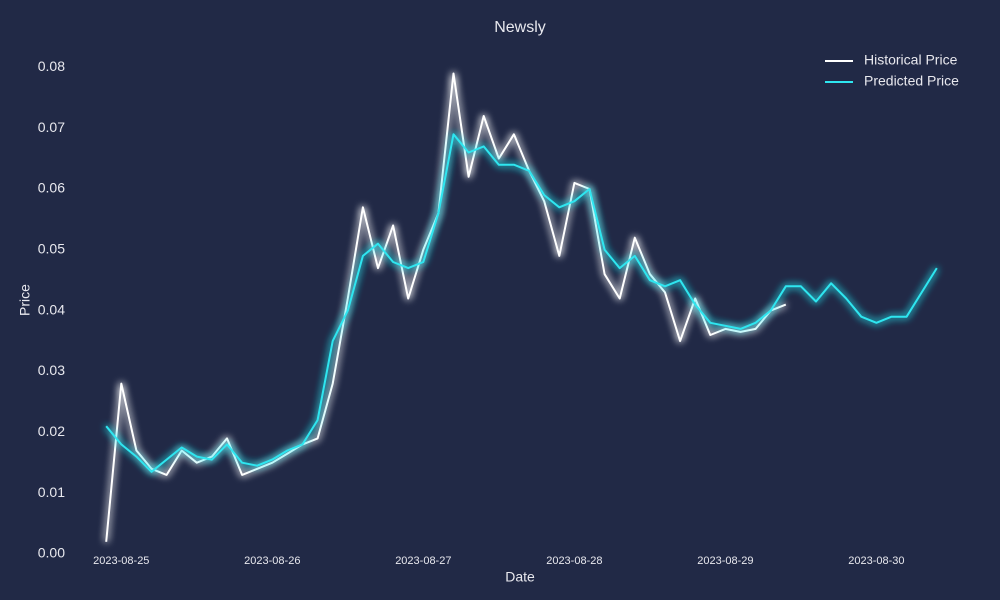 This screenshot has width=1000, height=600. I want to click on x-axis-label: Date, so click(520, 577).